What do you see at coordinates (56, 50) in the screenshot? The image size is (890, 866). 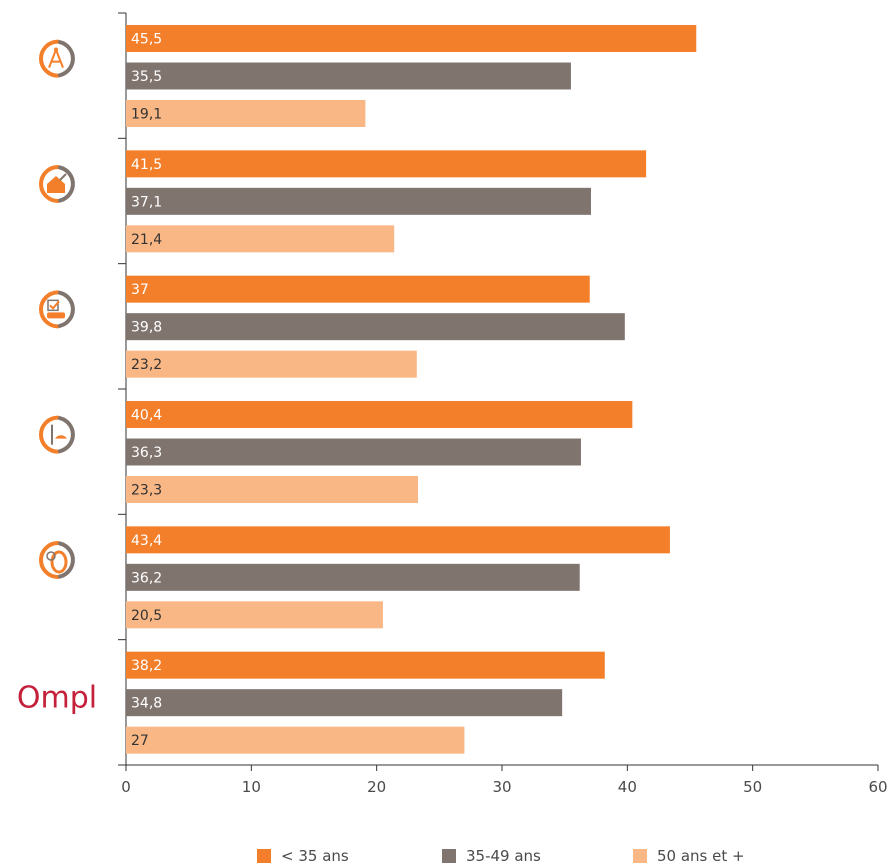 I see `compass-pivot` at bounding box center [56, 50].